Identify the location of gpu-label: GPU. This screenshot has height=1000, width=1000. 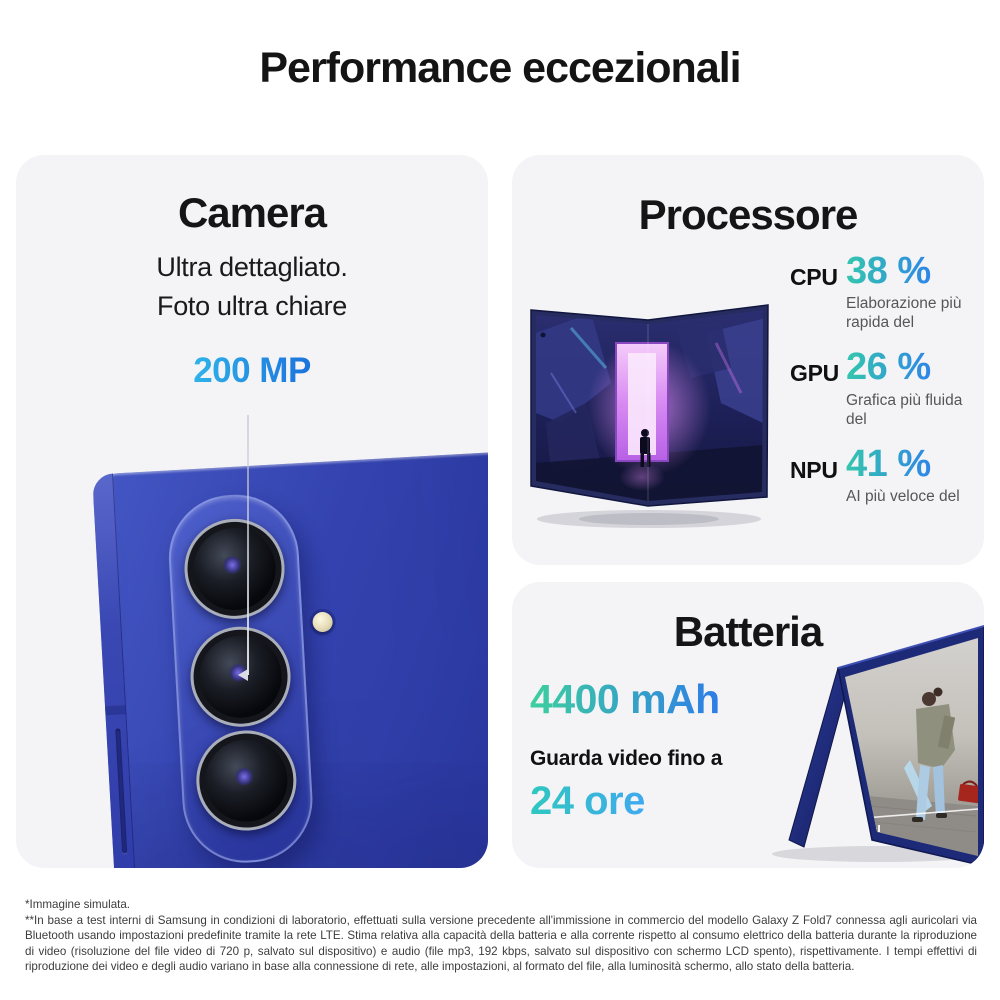
(814, 373).